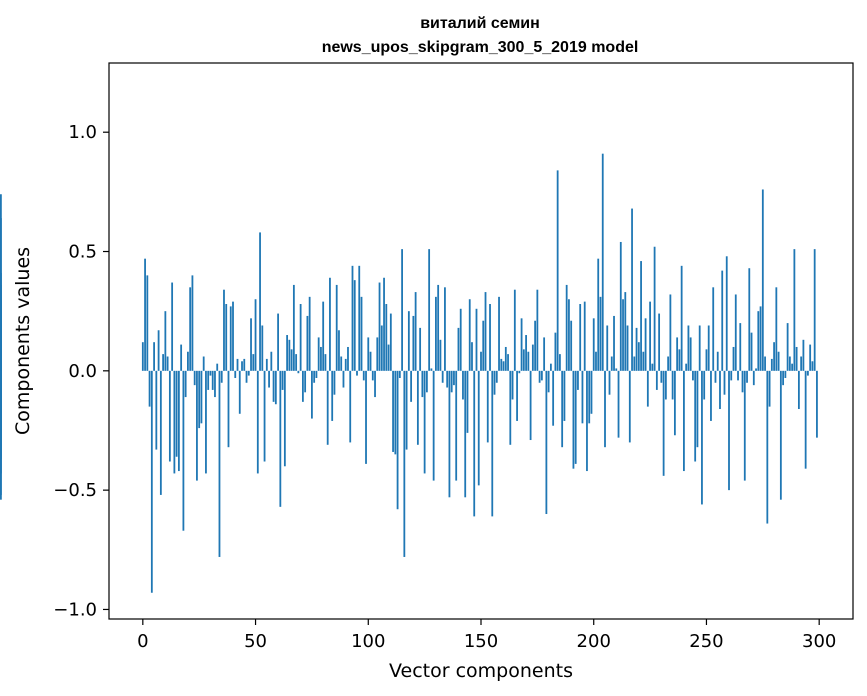  Describe the element at coordinates (81, 371) in the screenshot. I see `y-axis-ticks: −1.0 −0.5 0.0 0.5 1.0` at that location.